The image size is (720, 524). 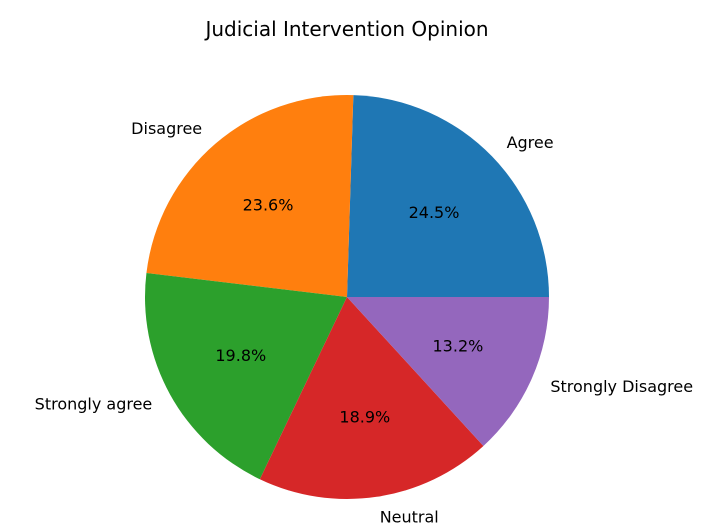 I want to click on pie-slice-strongly-agree, so click(x=246, y=376).